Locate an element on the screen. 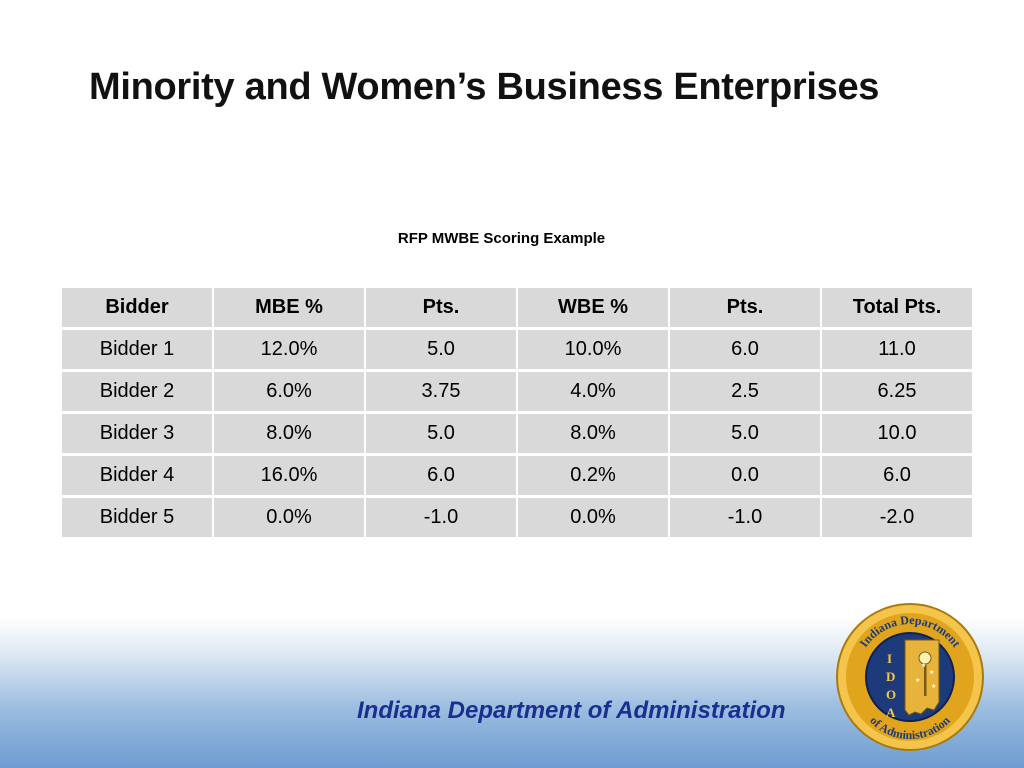 This screenshot has height=768, width=1024. cell-mbe-percent: 16.0% is located at coordinates (289, 475).